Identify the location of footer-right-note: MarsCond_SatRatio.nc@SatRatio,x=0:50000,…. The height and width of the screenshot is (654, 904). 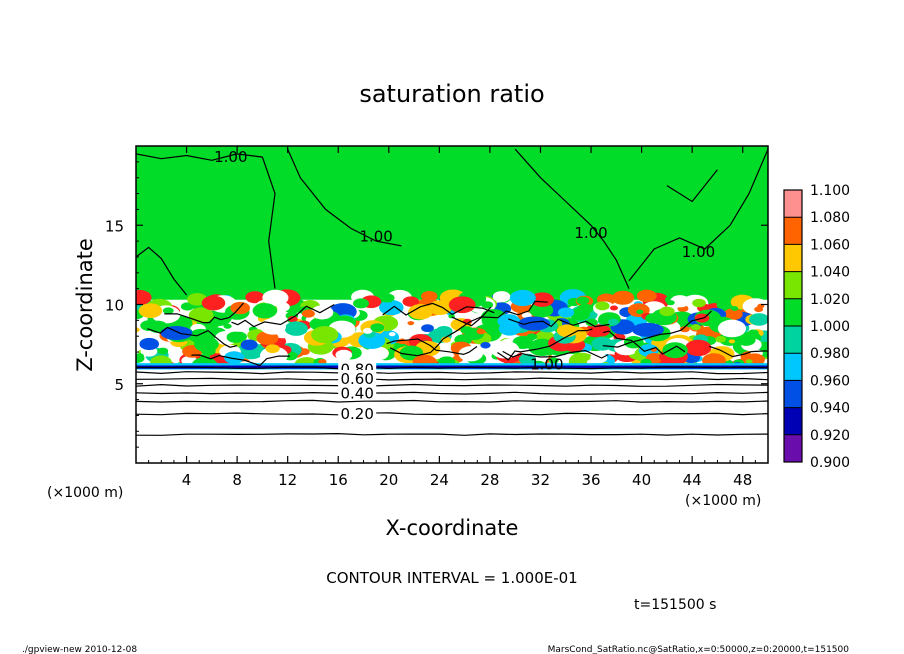
(699, 649).